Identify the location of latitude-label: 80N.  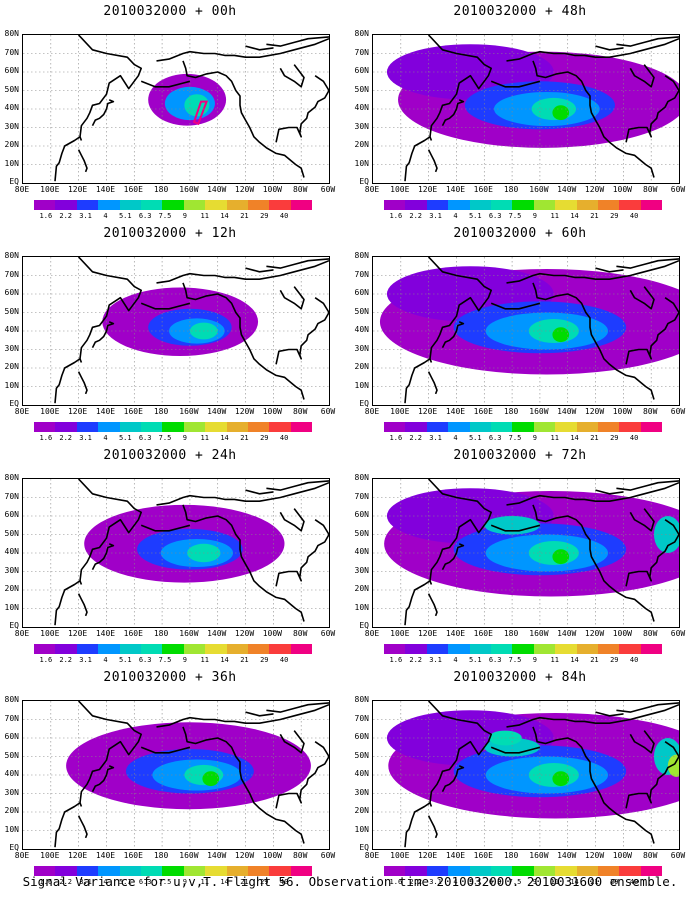
(11, 33).